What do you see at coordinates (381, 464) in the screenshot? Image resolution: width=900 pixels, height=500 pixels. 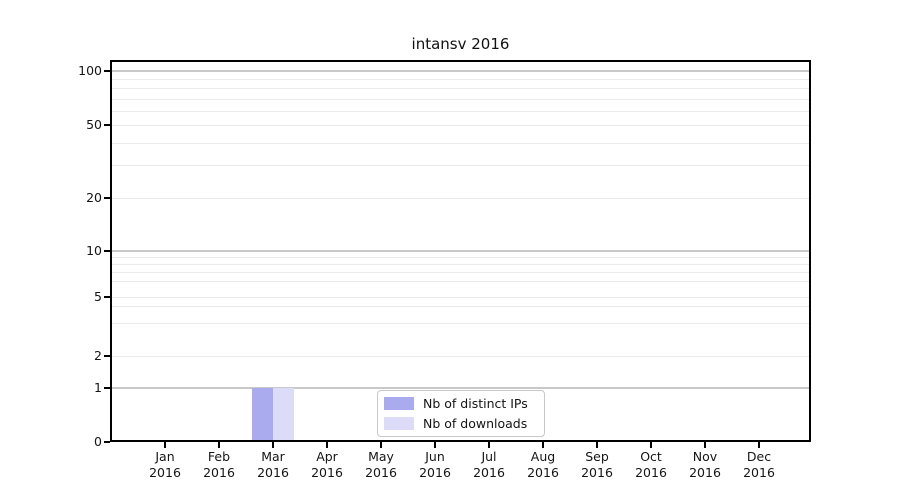 I see `x-tick-label: May 2016` at bounding box center [381, 464].